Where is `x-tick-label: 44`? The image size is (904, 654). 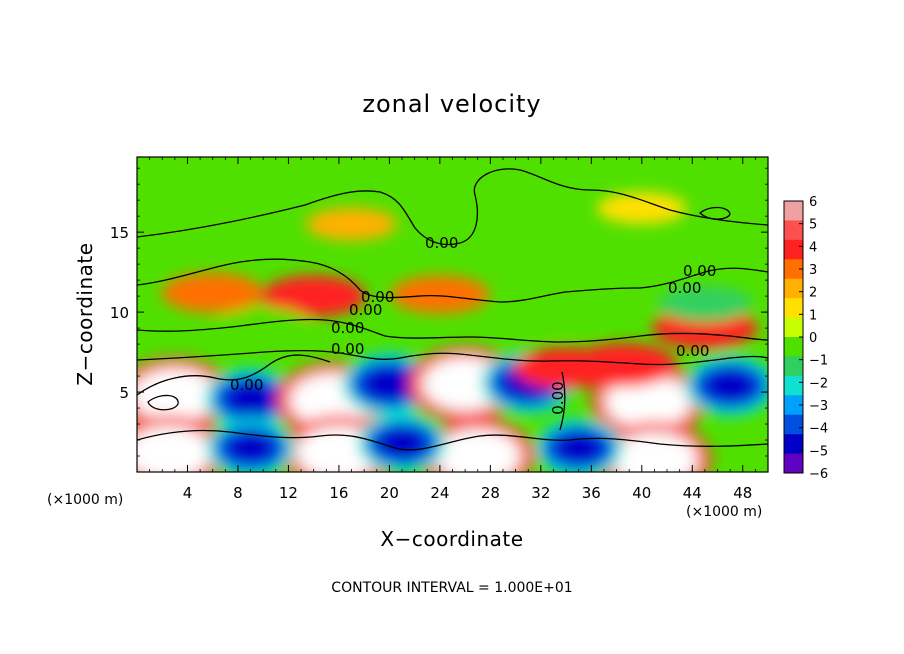
x-tick-label: 44 is located at coordinates (692, 493).